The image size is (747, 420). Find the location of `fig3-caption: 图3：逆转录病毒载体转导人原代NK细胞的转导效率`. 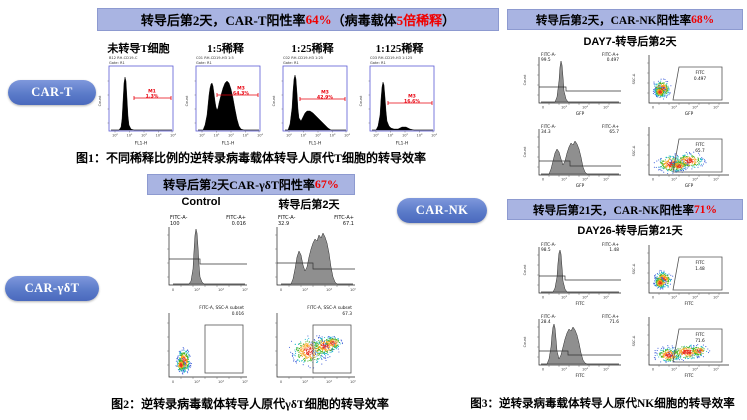

fig3-caption: 图3：逆转录病毒载体转导人原代NK细胞的转导效率 is located at coordinates (602, 403).